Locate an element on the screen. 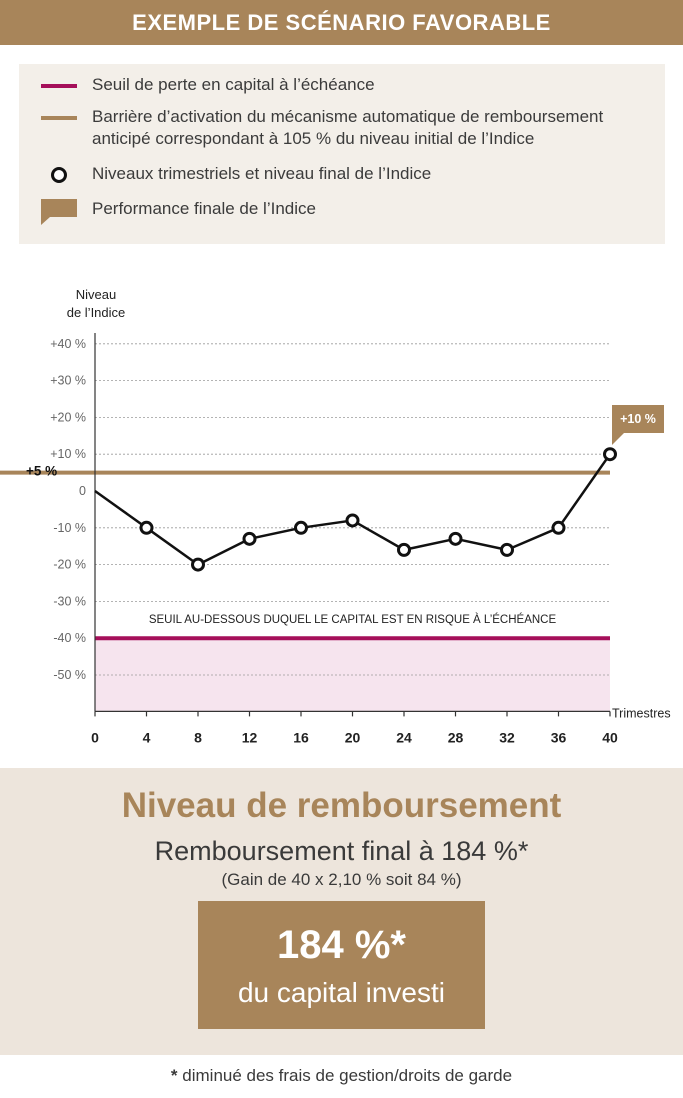 This screenshot has height=1098, width=683. y-axis-label-line: Niveau is located at coordinates (96, 294).